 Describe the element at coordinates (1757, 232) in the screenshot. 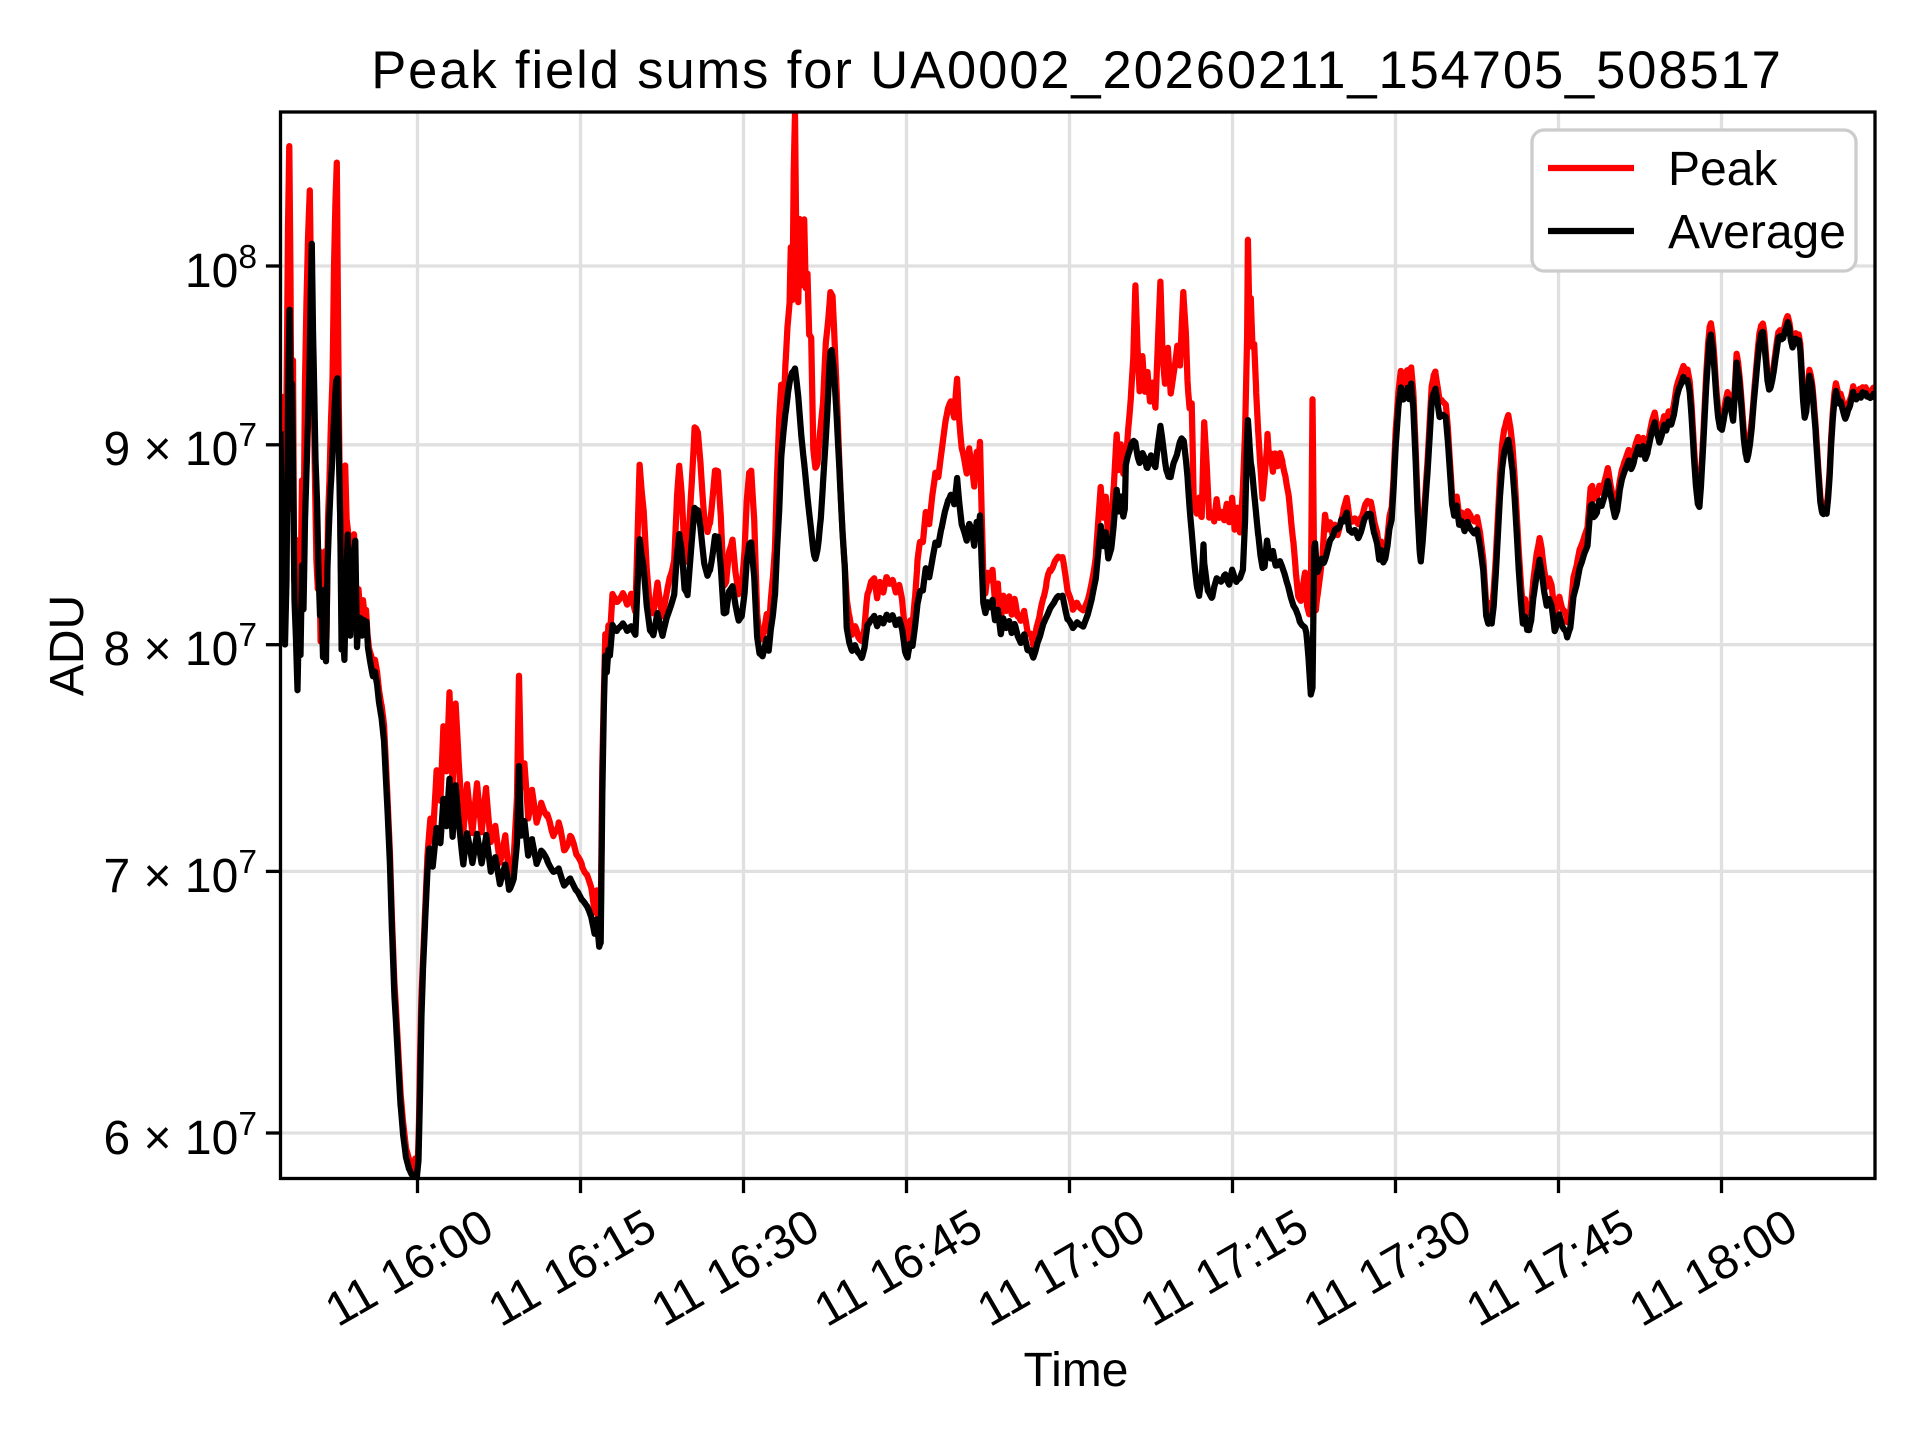

I see `svg-text: Average` at that location.